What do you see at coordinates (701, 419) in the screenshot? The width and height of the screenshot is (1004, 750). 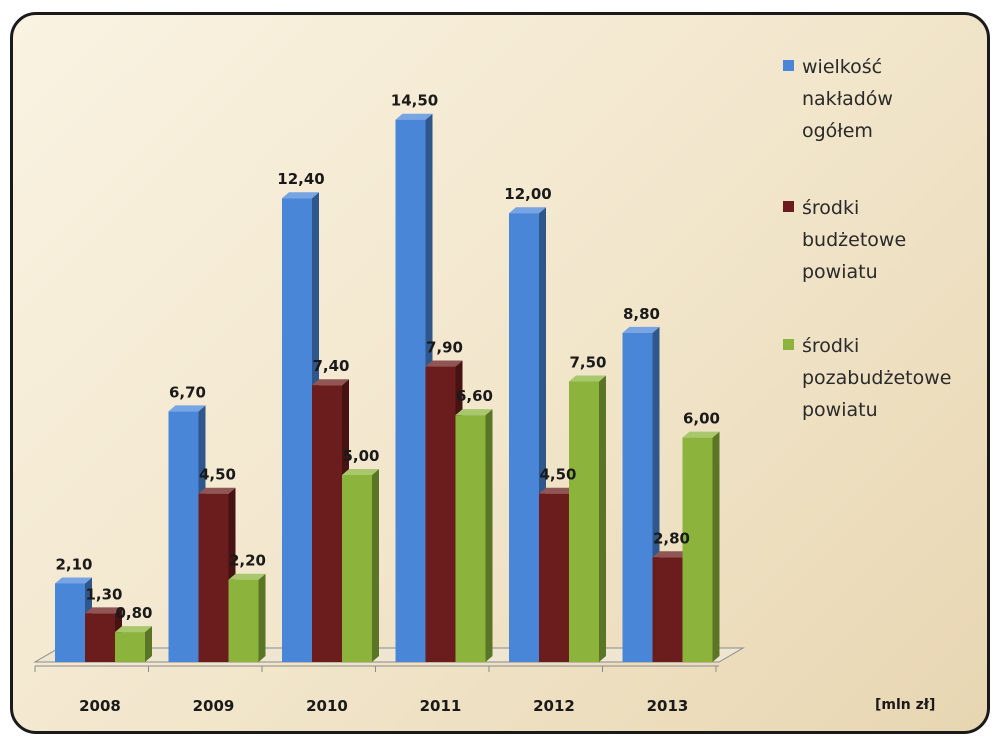 I see `bar-value-label: 6,00` at bounding box center [701, 419].